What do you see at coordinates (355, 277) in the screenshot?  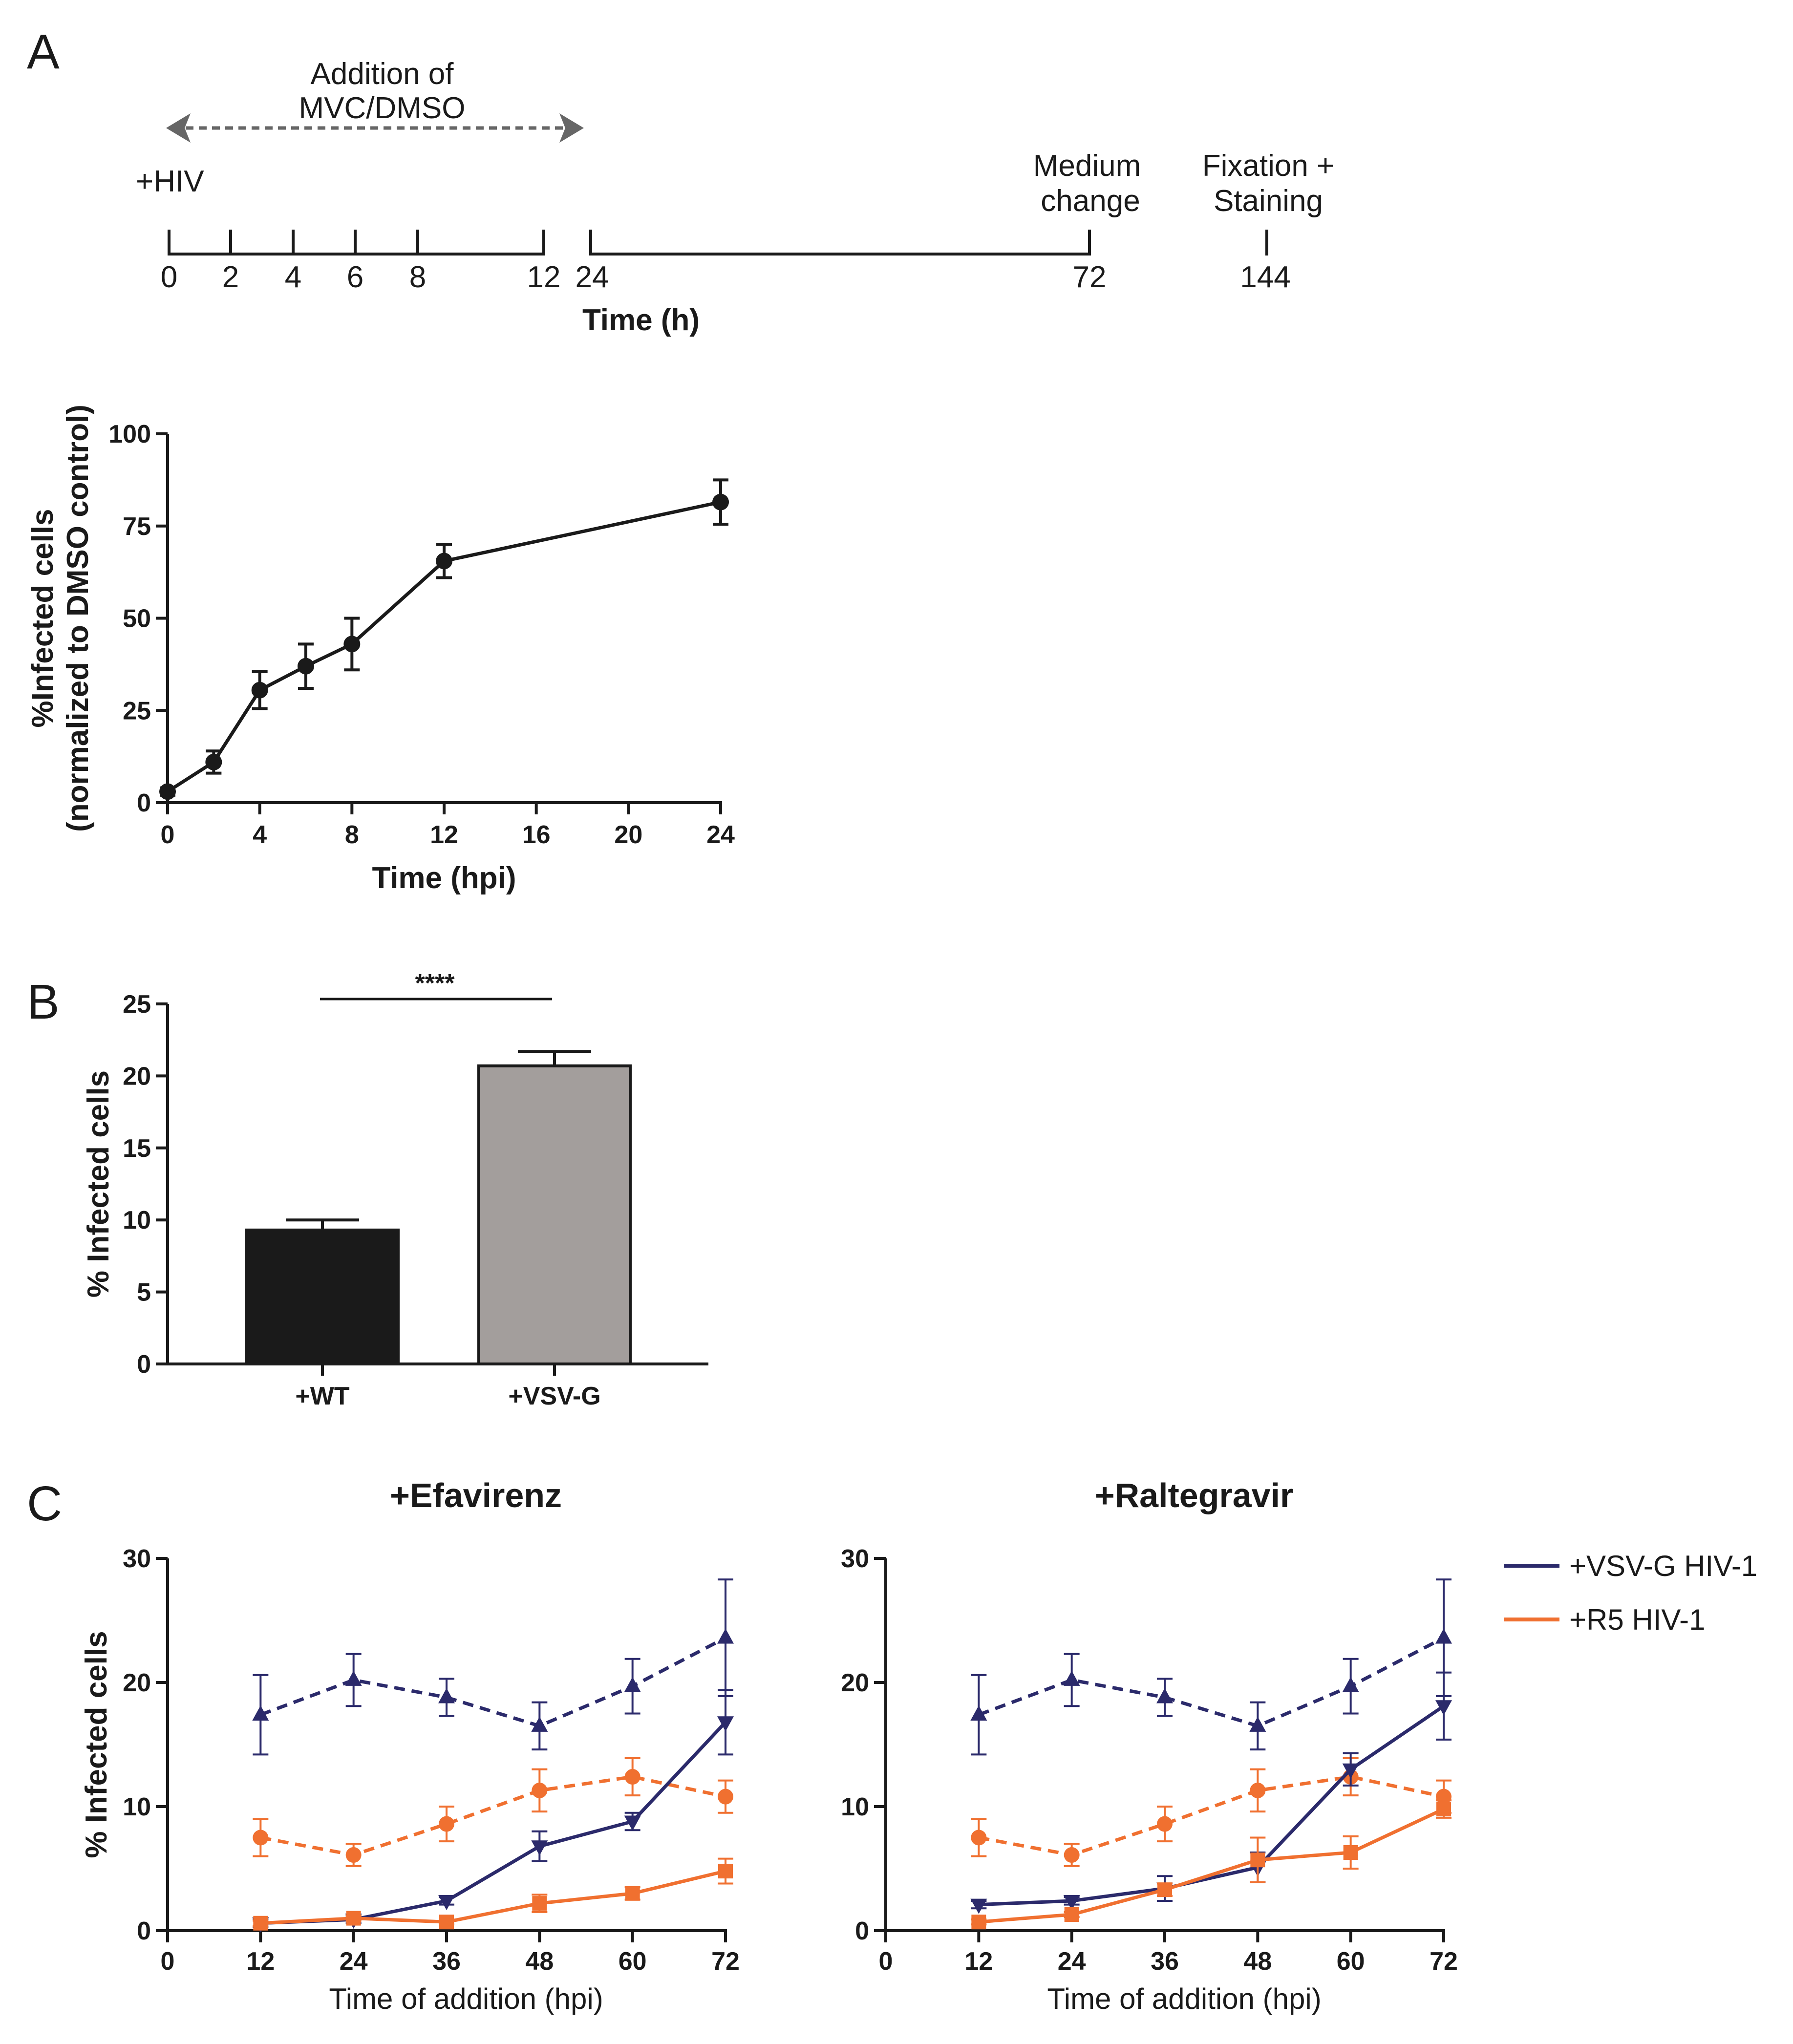 I see `timeline-tick-label: 6` at bounding box center [355, 277].